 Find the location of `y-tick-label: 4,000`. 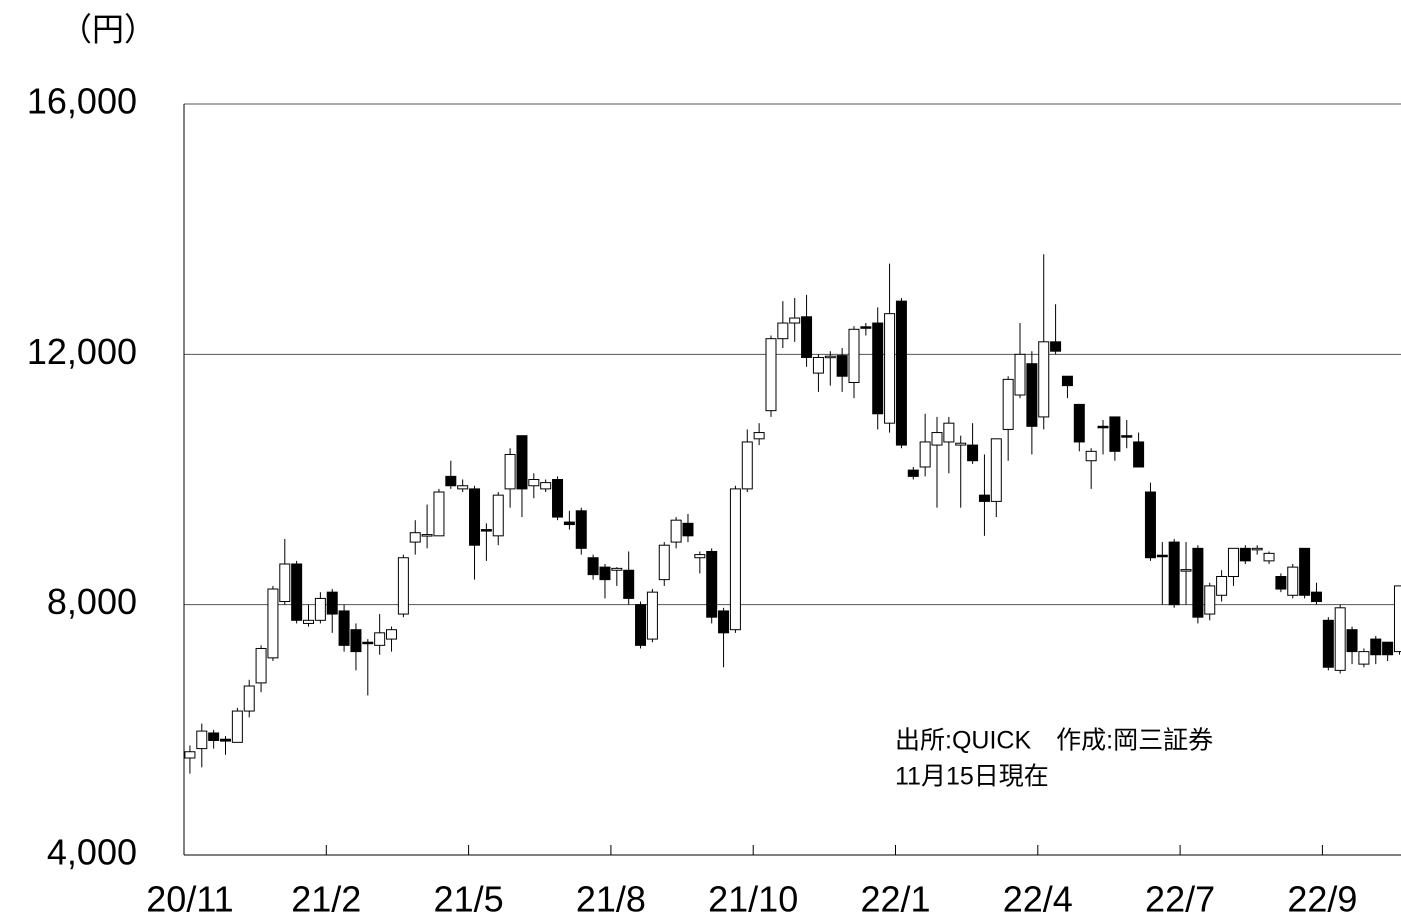

y-tick-label: 4,000 is located at coordinates (92, 852).